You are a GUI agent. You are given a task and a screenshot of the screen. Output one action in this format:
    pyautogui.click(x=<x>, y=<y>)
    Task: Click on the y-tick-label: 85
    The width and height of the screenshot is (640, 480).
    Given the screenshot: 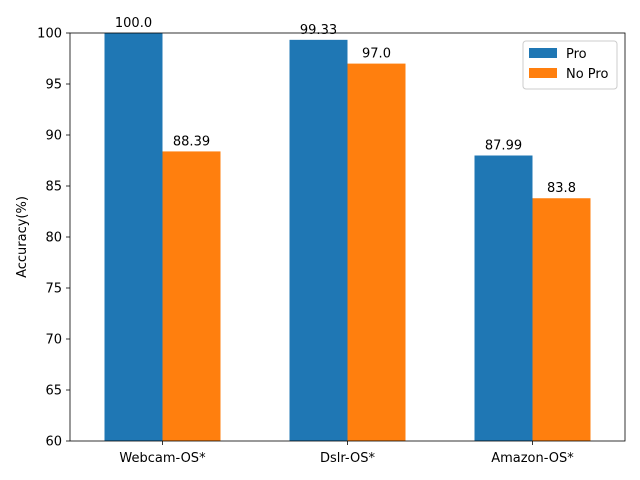 What is the action you would take?
    pyautogui.click(x=53, y=187)
    